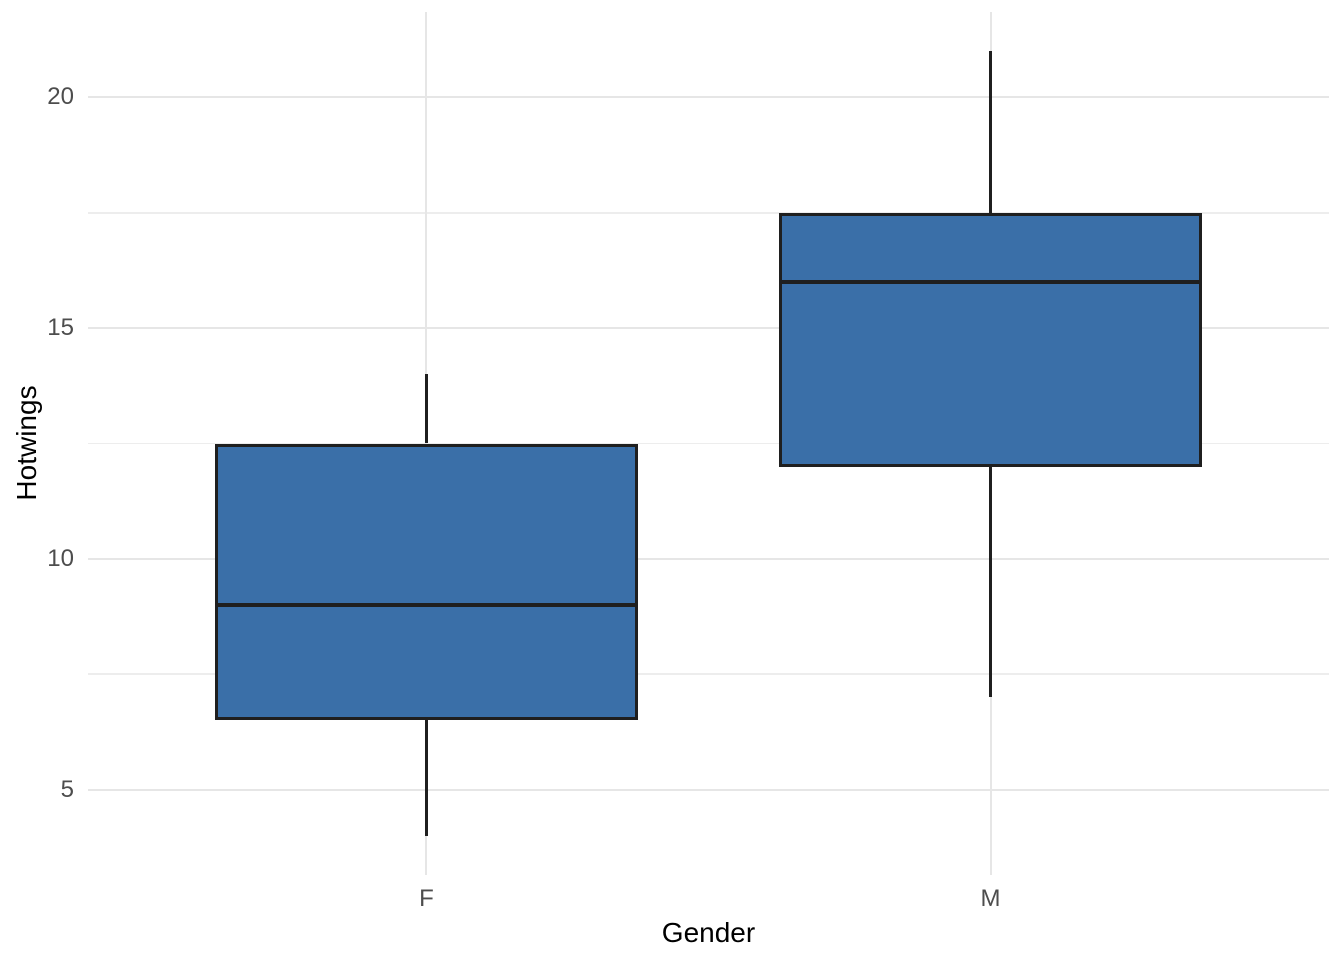 The height and width of the screenshot is (960, 1344). I want to click on y-axis-title: Hotwings, so click(26, 443).